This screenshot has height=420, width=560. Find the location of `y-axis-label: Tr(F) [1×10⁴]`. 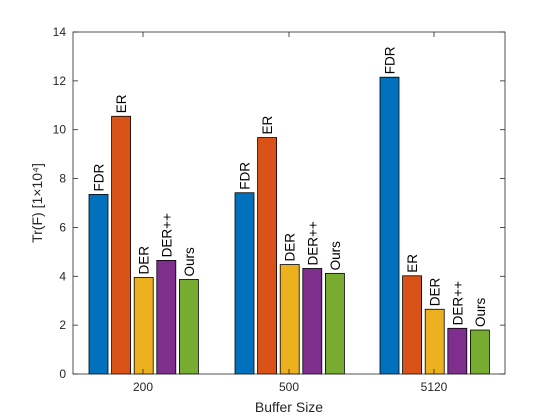

y-axis-label: Tr(F) [1×10⁴] is located at coordinates (37, 203).